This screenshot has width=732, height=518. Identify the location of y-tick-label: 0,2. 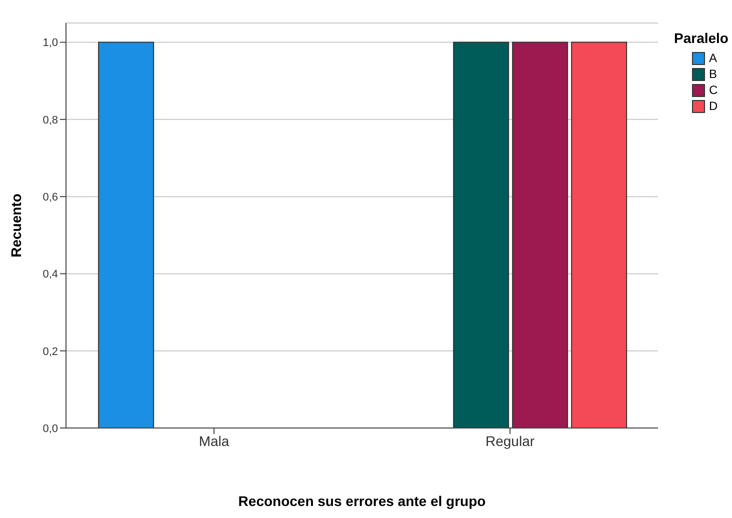
(50, 352).